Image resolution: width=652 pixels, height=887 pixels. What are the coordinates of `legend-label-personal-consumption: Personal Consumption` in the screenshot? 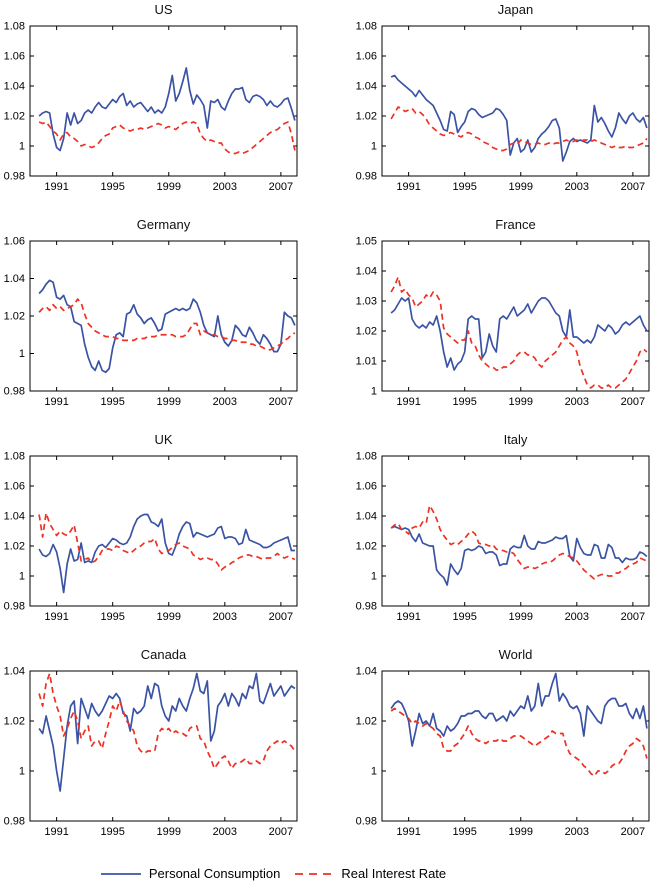 It's located at (214, 873).